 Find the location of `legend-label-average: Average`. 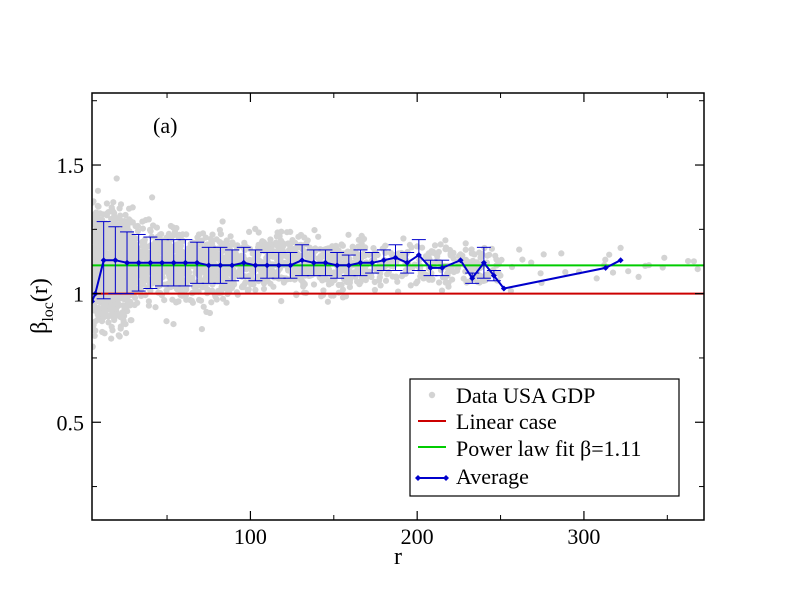

legend-label-average: Average is located at coordinates (492, 476).